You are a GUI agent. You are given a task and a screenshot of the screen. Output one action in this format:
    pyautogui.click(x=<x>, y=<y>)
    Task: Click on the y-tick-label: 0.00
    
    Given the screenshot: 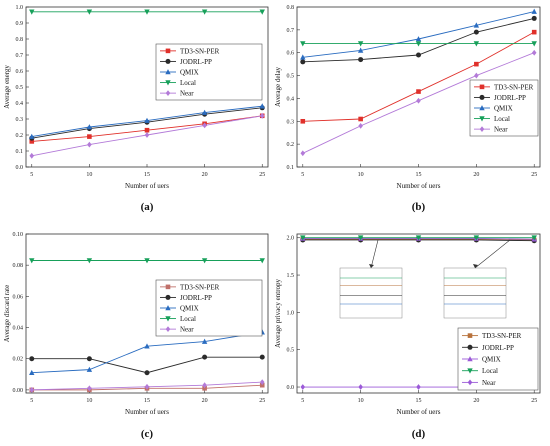 What is the action you would take?
    pyautogui.click(x=18, y=391)
    